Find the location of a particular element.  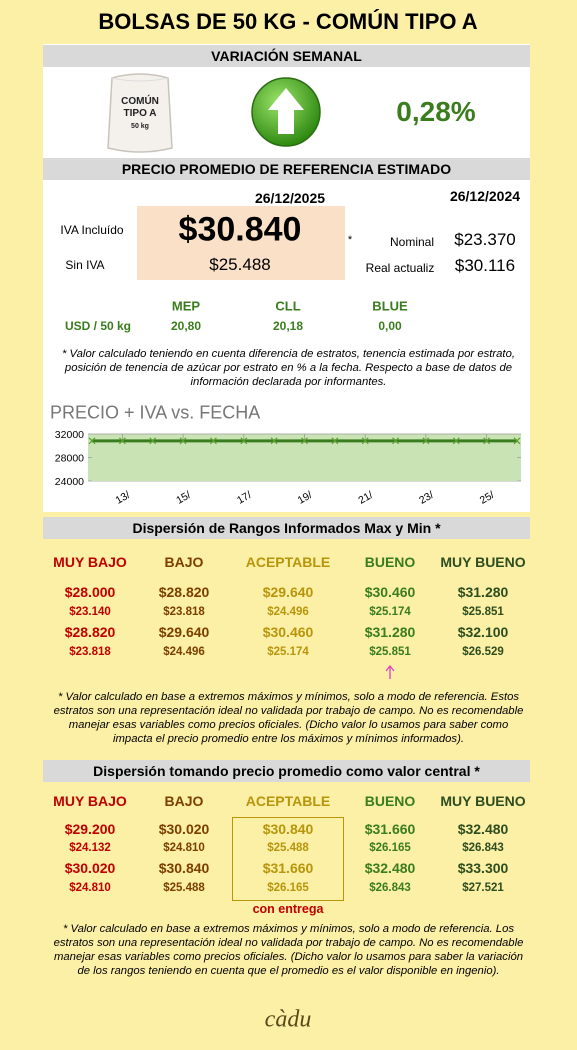

bag-icon: COMÚN TIPO A 50 kg is located at coordinates (140, 113).